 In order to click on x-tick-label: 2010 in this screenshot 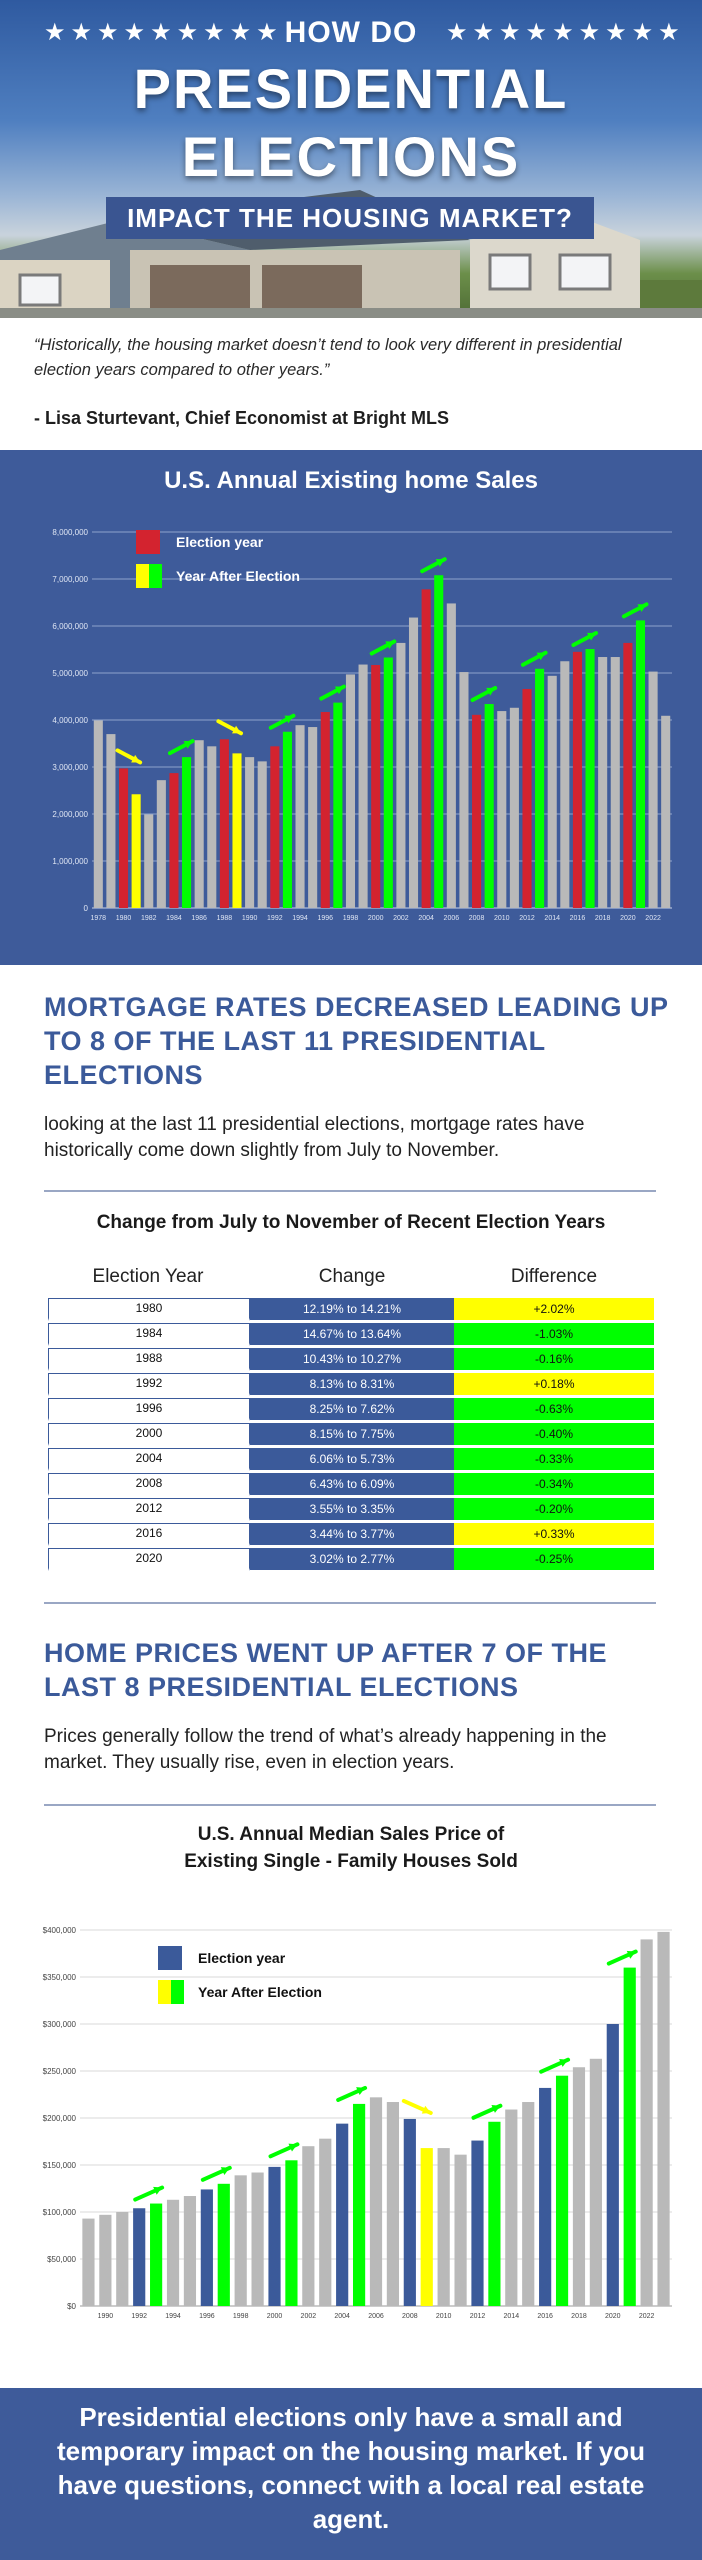, I will do `click(502, 918)`.